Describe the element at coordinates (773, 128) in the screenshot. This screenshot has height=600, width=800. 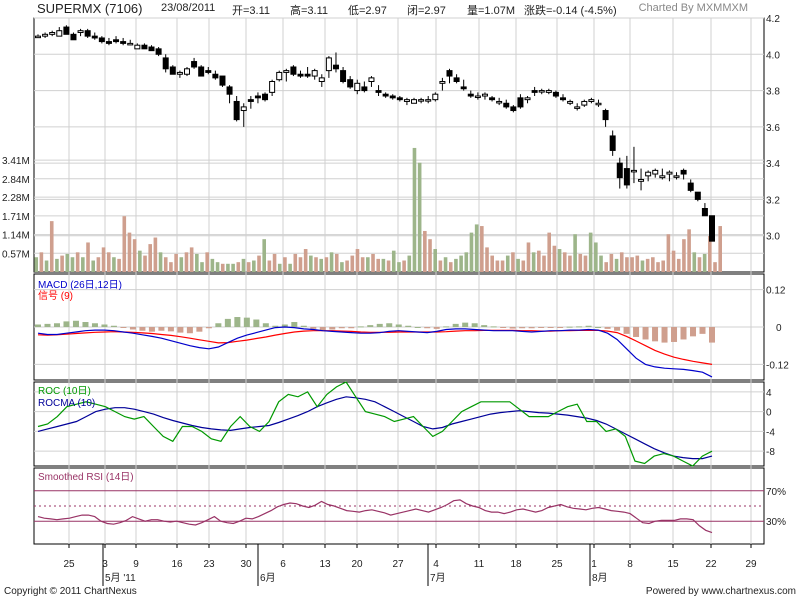
I see `price-tick-label: 3.6` at that location.